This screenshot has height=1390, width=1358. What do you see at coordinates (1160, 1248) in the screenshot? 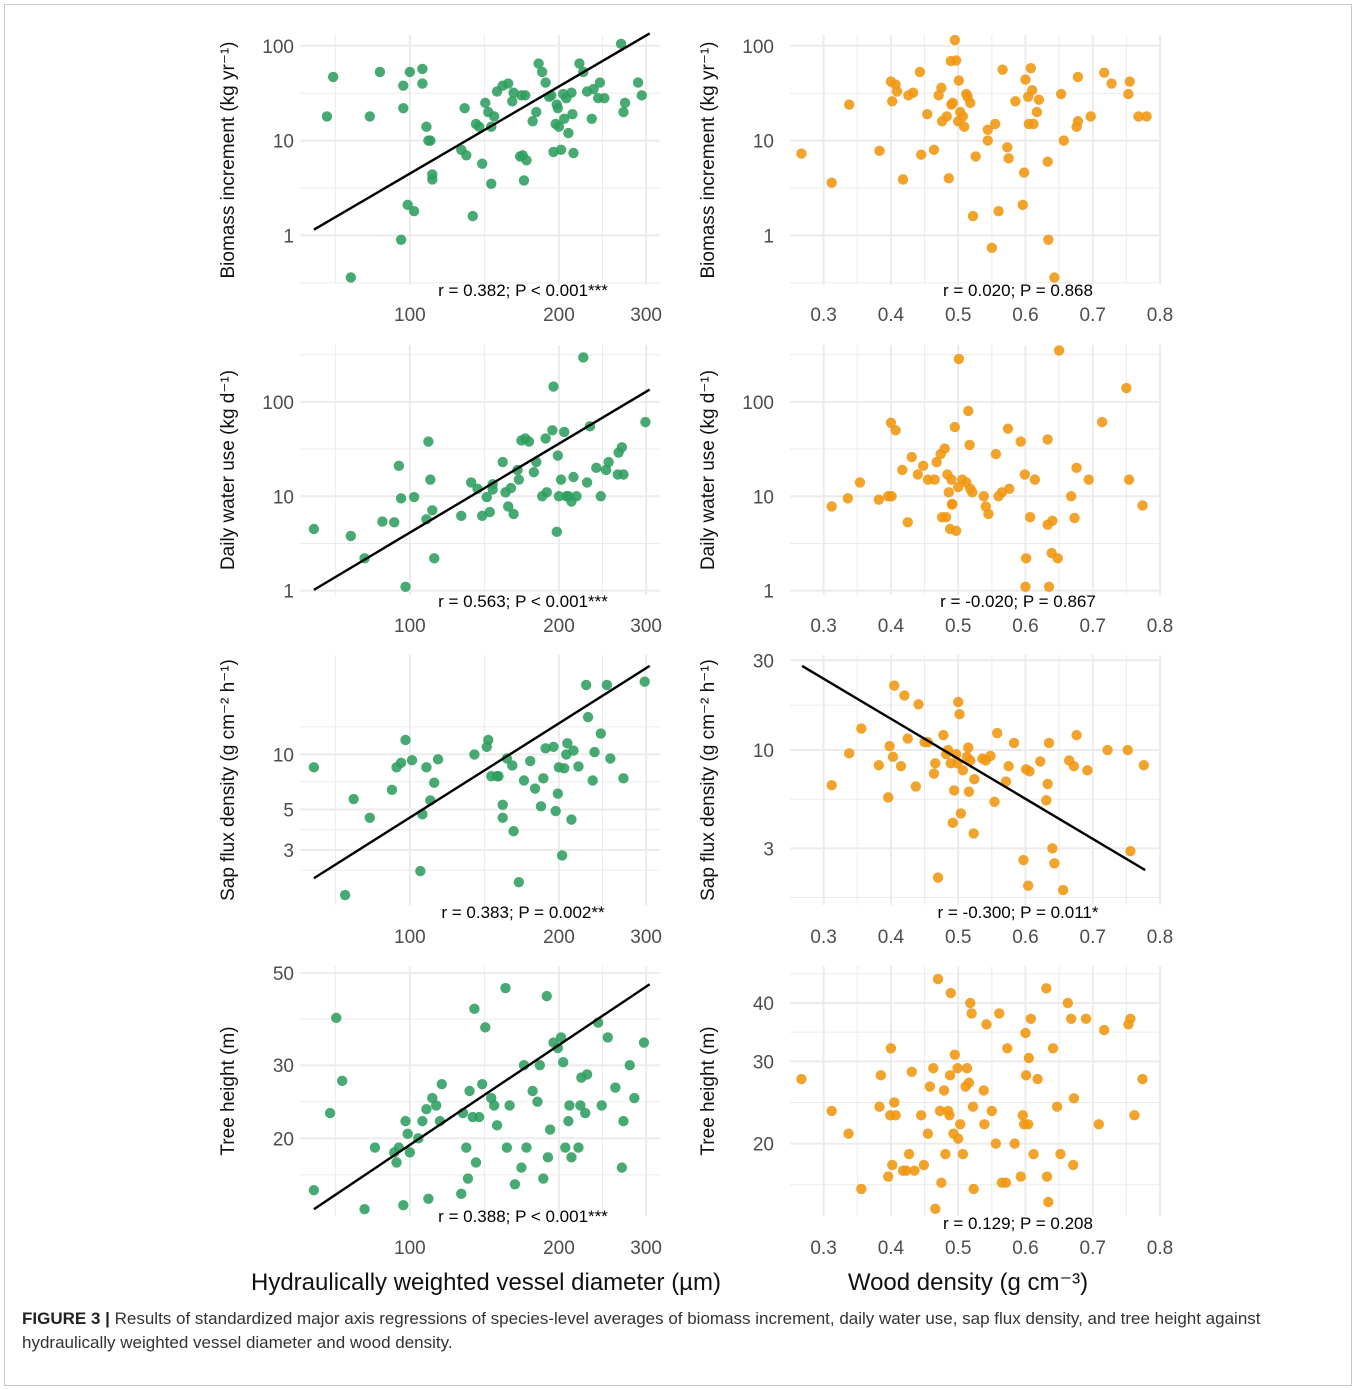
I see `x-tick-label: 0.8` at bounding box center [1160, 1248].